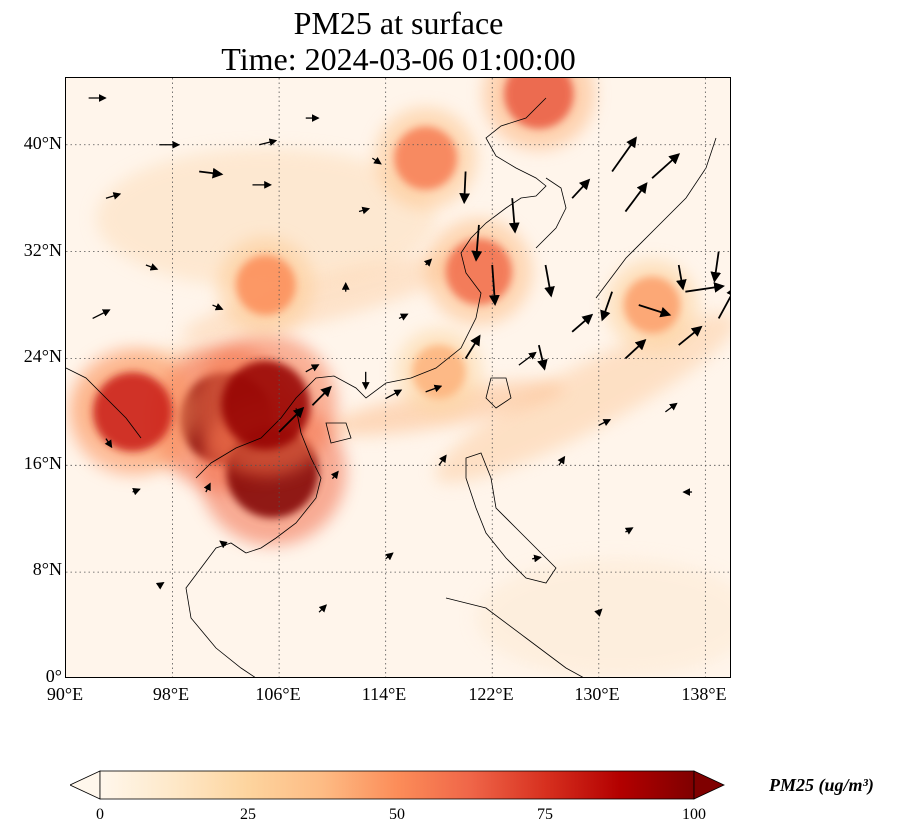  Describe the element at coordinates (85, 785) in the screenshot. I see `colorbar-min-extend` at that location.